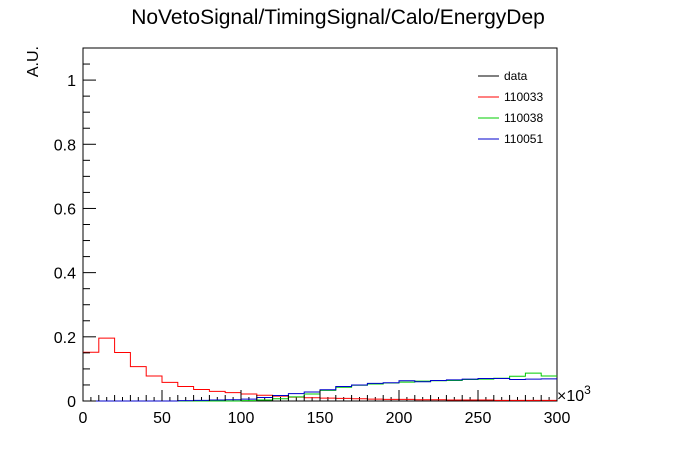 The height and width of the screenshot is (472, 696). What do you see at coordinates (241, 418) in the screenshot?
I see `x-tick-label: 100` at bounding box center [241, 418].